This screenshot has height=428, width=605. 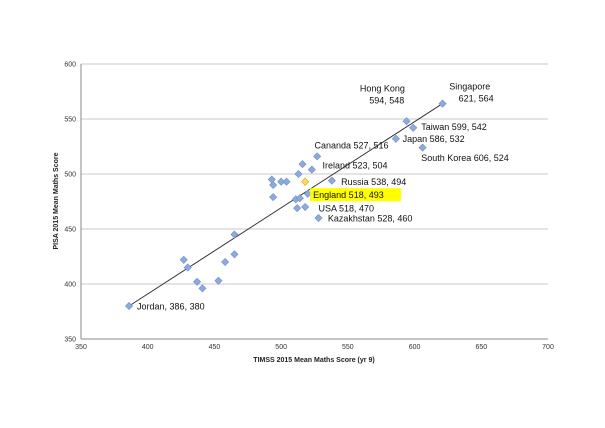 I want to click on x-tick-label: 350, so click(x=81, y=347).